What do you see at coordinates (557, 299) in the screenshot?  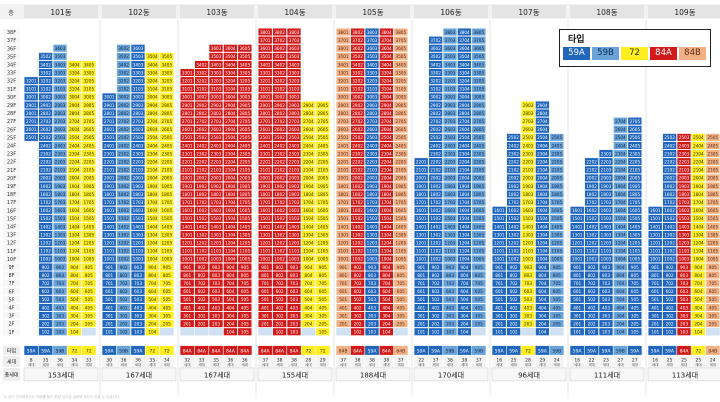 I see `unit-number: 505` at bounding box center [557, 299].